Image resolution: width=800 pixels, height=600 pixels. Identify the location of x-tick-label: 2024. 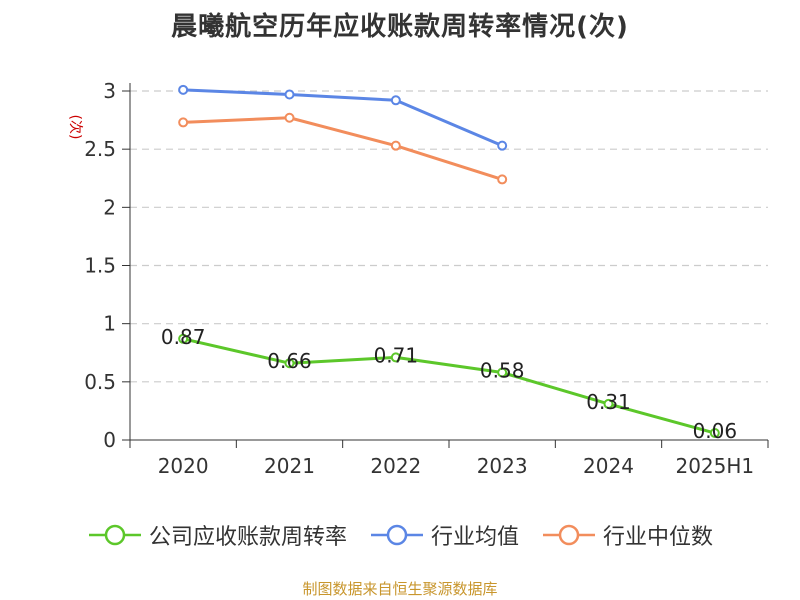
(608, 466).